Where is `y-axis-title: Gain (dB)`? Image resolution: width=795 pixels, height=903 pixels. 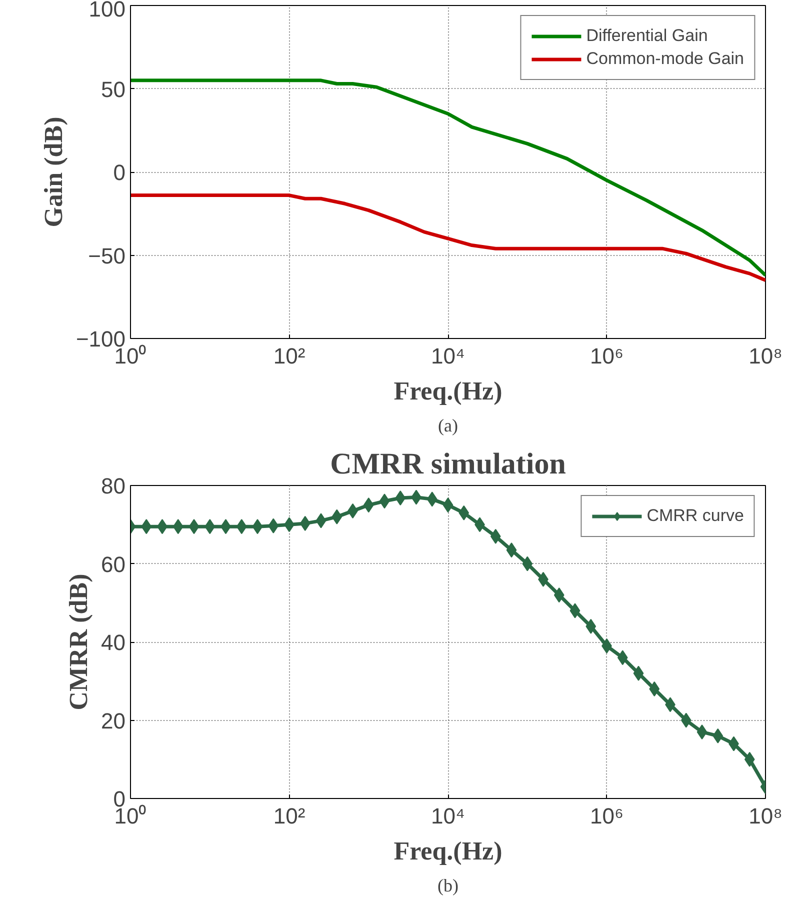 y-axis-title: Gain (dB) is located at coordinates (53, 172).